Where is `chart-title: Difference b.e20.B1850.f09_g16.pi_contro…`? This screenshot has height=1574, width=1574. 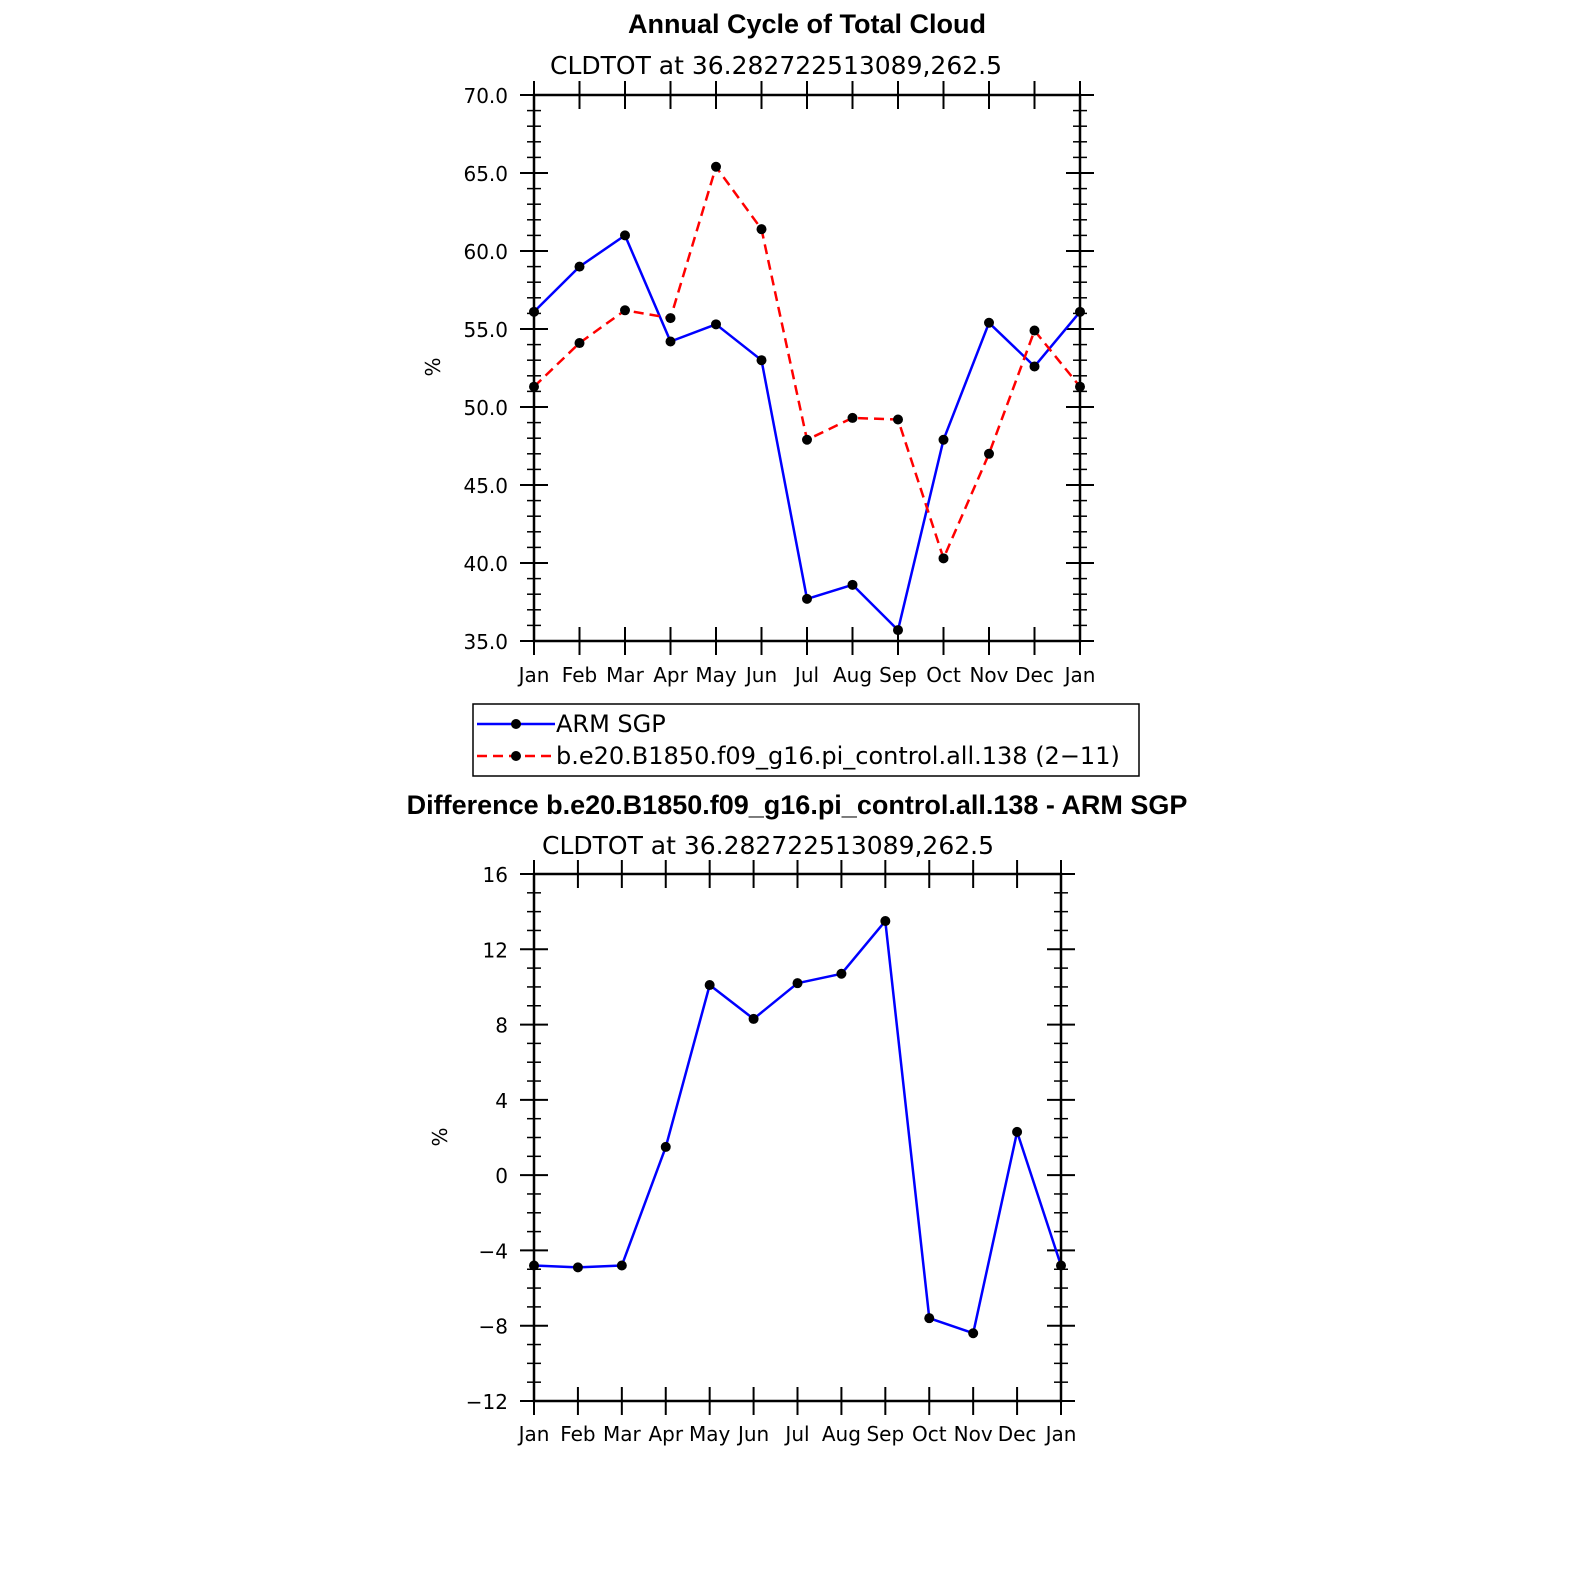
chart-title: Difference b.e20.B1850.f09_g16.pi_contro… is located at coordinates (797, 805).